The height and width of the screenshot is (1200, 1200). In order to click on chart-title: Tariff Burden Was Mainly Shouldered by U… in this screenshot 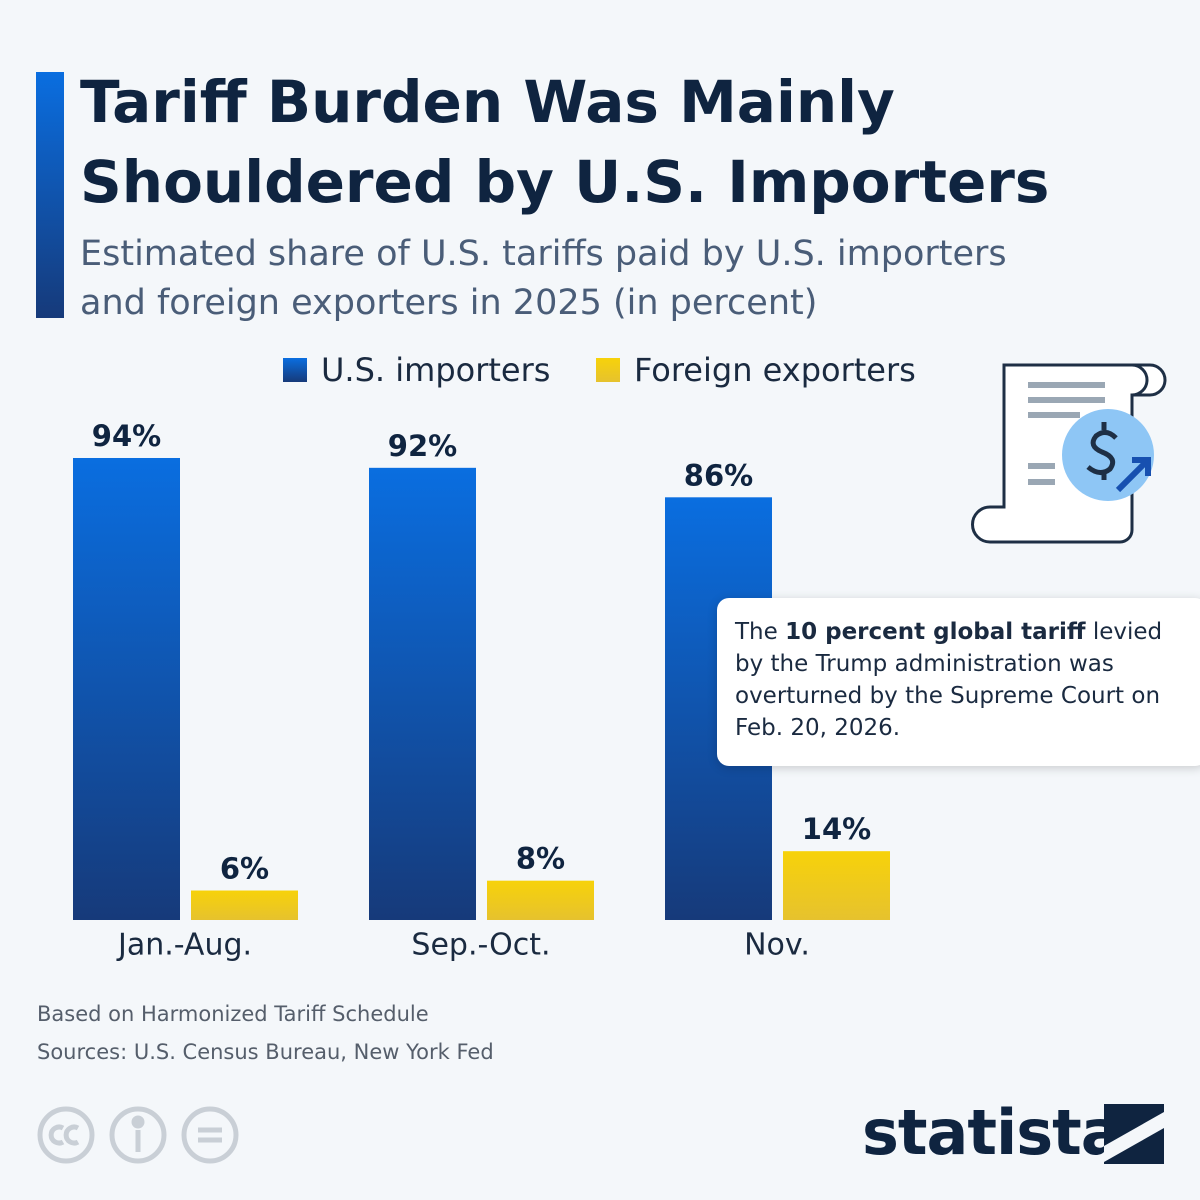, I will do `click(565, 142)`.